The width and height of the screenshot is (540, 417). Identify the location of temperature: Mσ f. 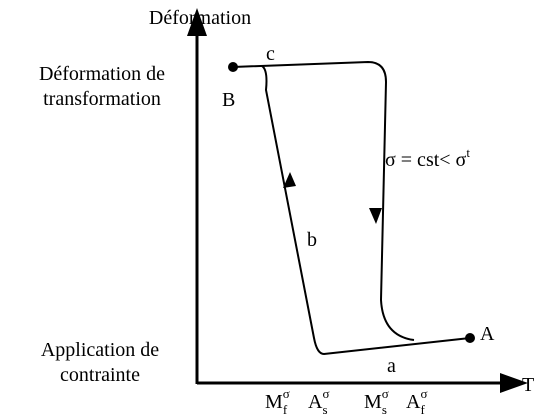
(277, 401).